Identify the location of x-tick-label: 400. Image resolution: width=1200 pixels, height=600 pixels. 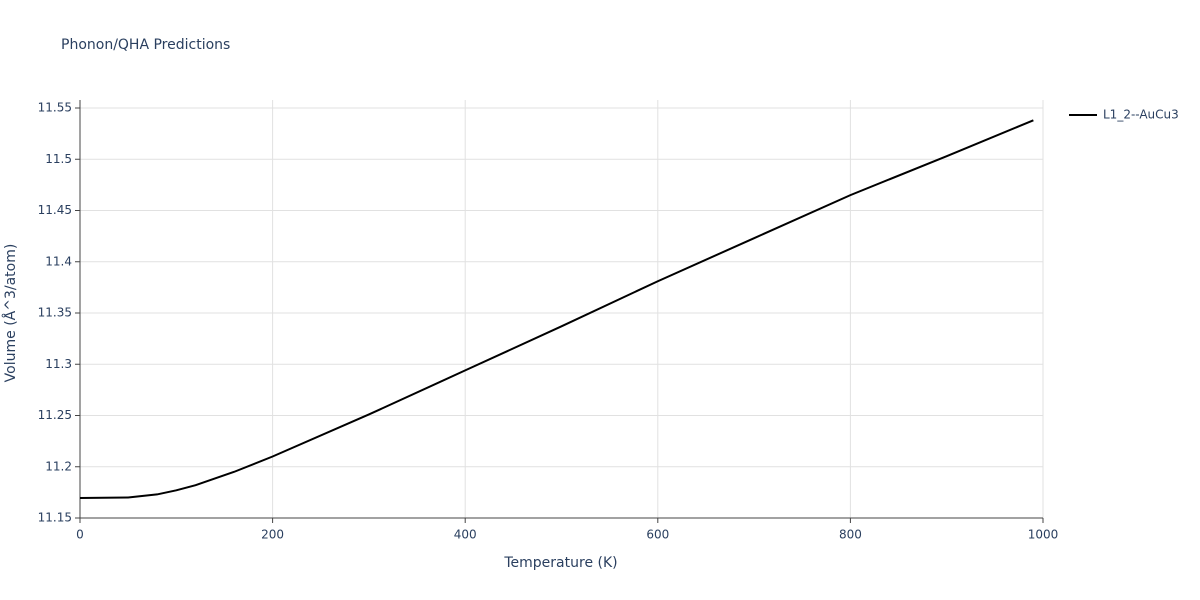
(465, 535).